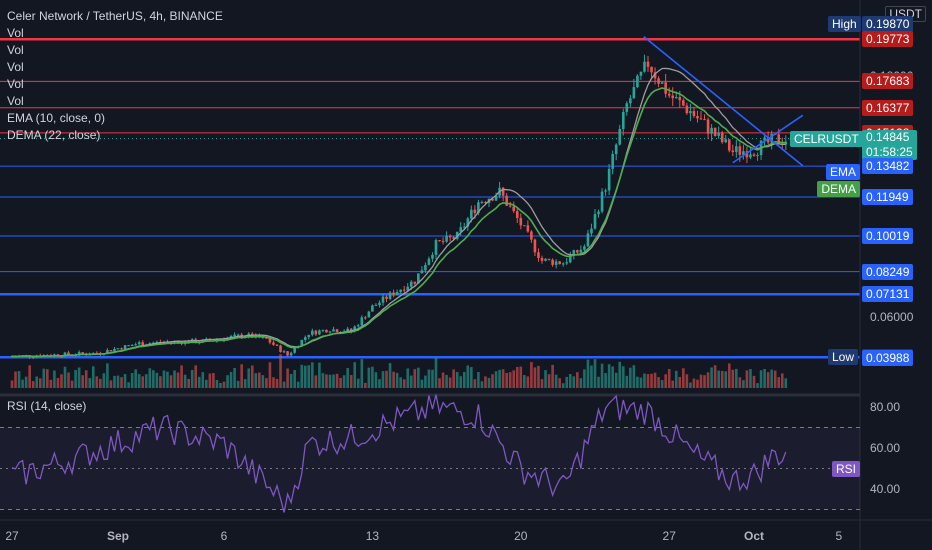  I want to click on price-tag-ema: EMA, so click(842, 172).